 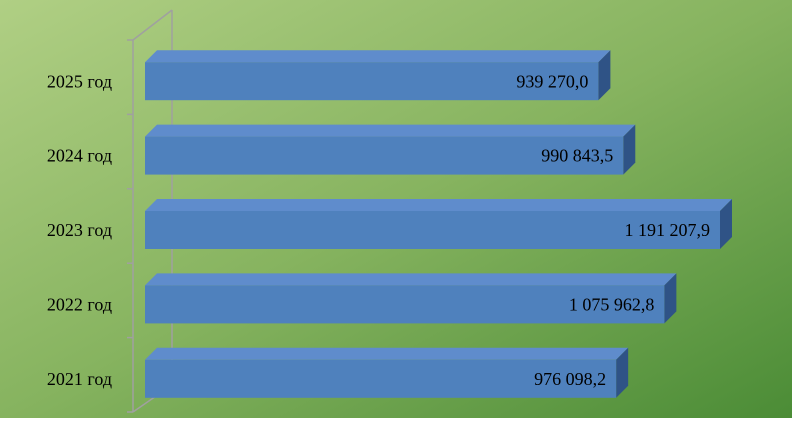 What do you see at coordinates (552, 81) in the screenshot?
I see `value-label: 939 270,0` at bounding box center [552, 81].